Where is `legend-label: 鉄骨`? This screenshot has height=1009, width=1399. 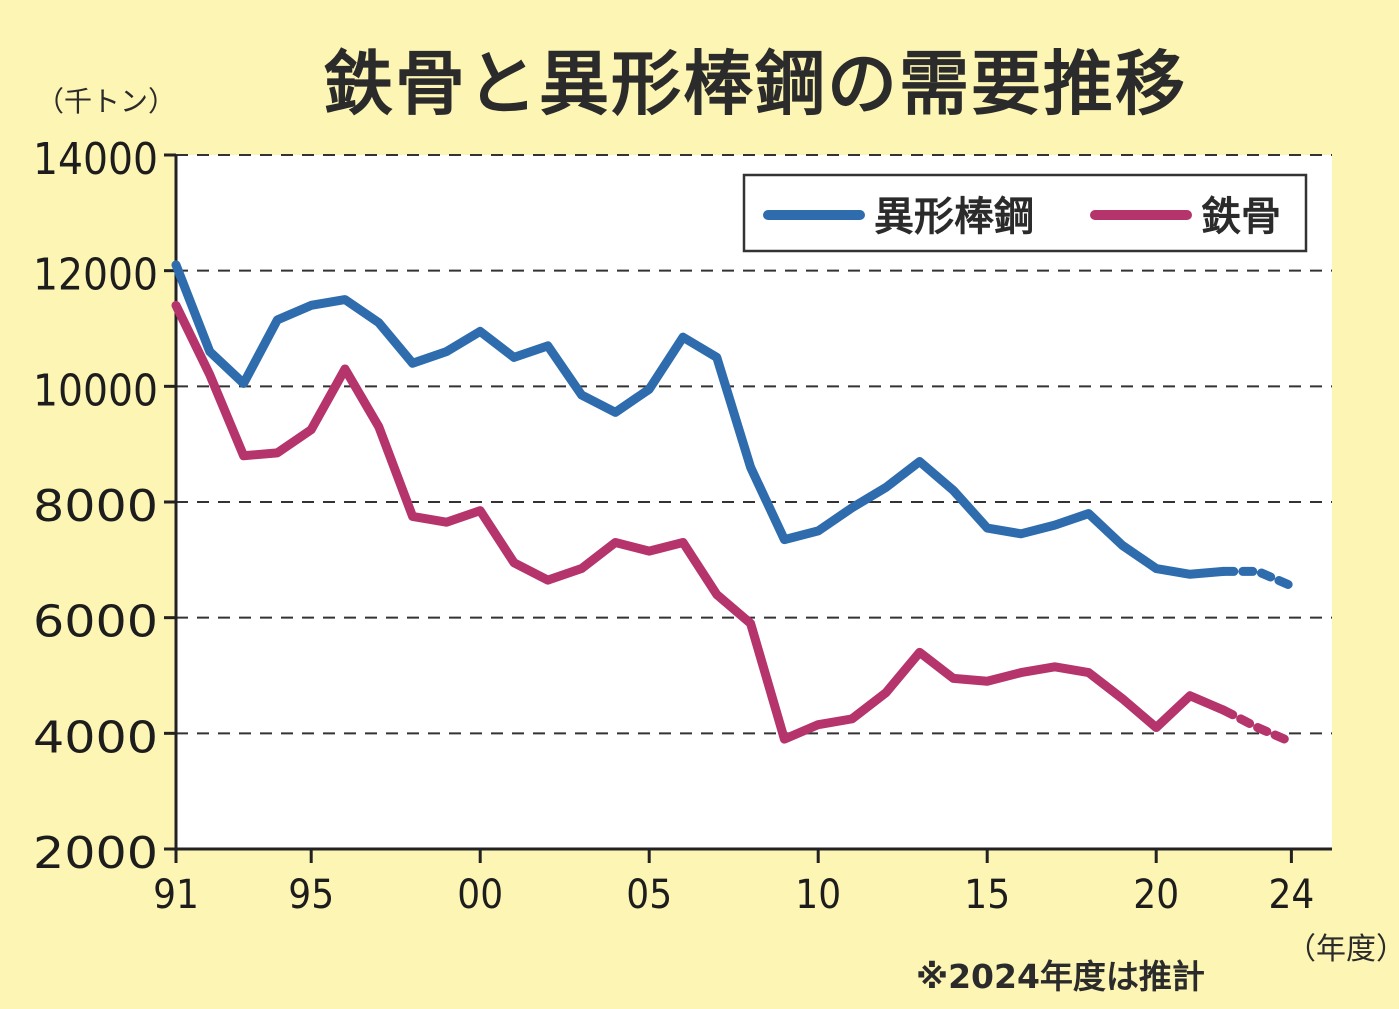
legend-label: 鉄骨 is located at coordinates (1241, 217).